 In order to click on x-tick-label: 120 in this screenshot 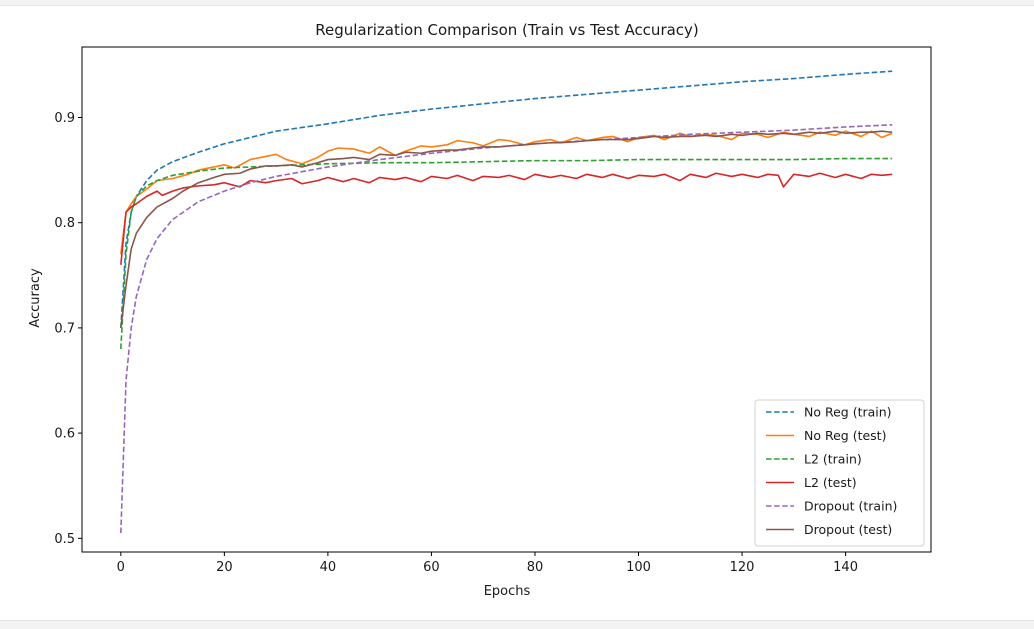, I will do `click(742, 567)`.